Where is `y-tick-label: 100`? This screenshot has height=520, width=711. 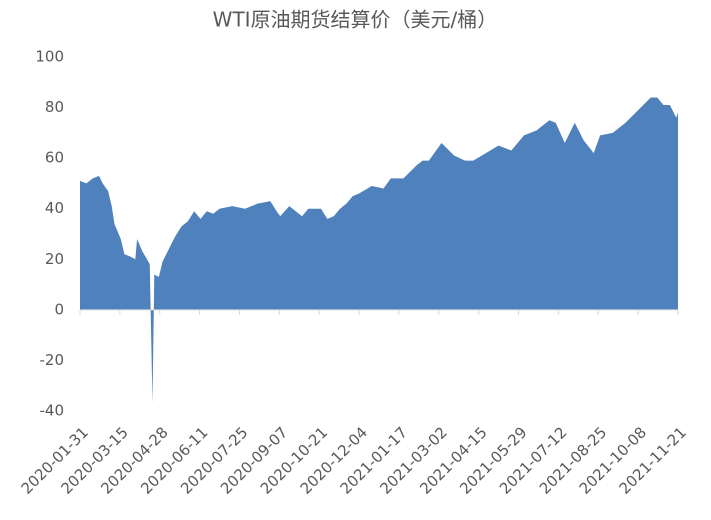 y-tick-label: 100 is located at coordinates (49, 57).